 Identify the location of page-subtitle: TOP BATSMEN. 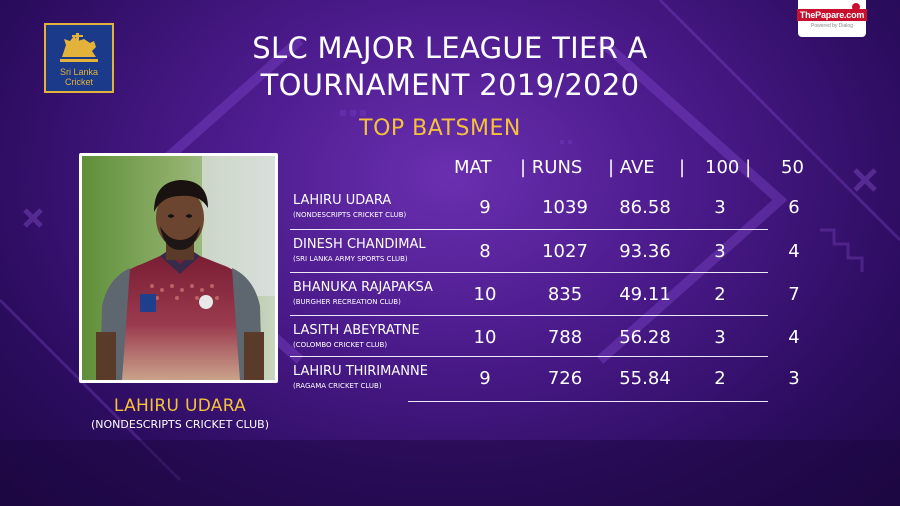
(440, 128).